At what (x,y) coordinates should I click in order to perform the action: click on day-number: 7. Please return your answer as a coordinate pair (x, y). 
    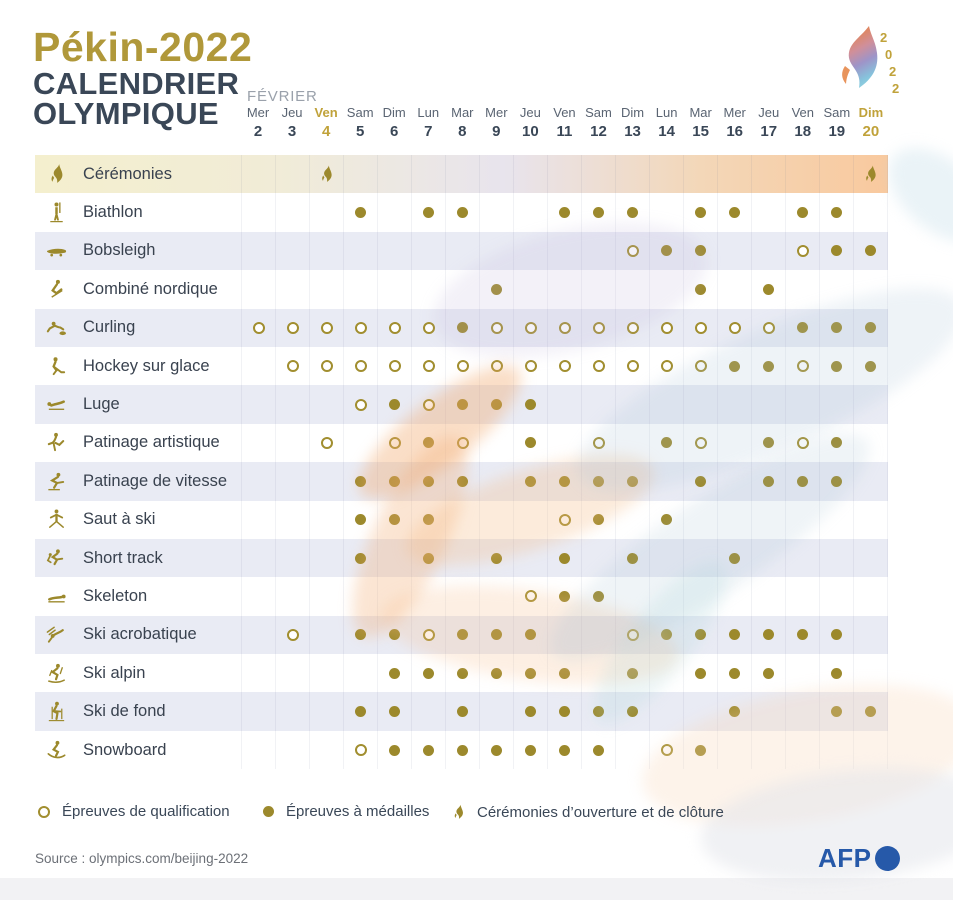
    Looking at the image, I should click on (428, 131).